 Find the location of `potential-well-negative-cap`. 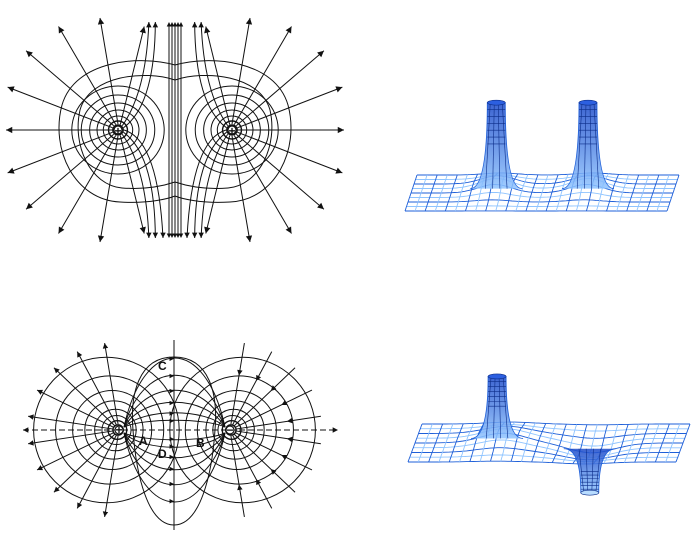

potential-well-negative-cap is located at coordinates (590, 492).